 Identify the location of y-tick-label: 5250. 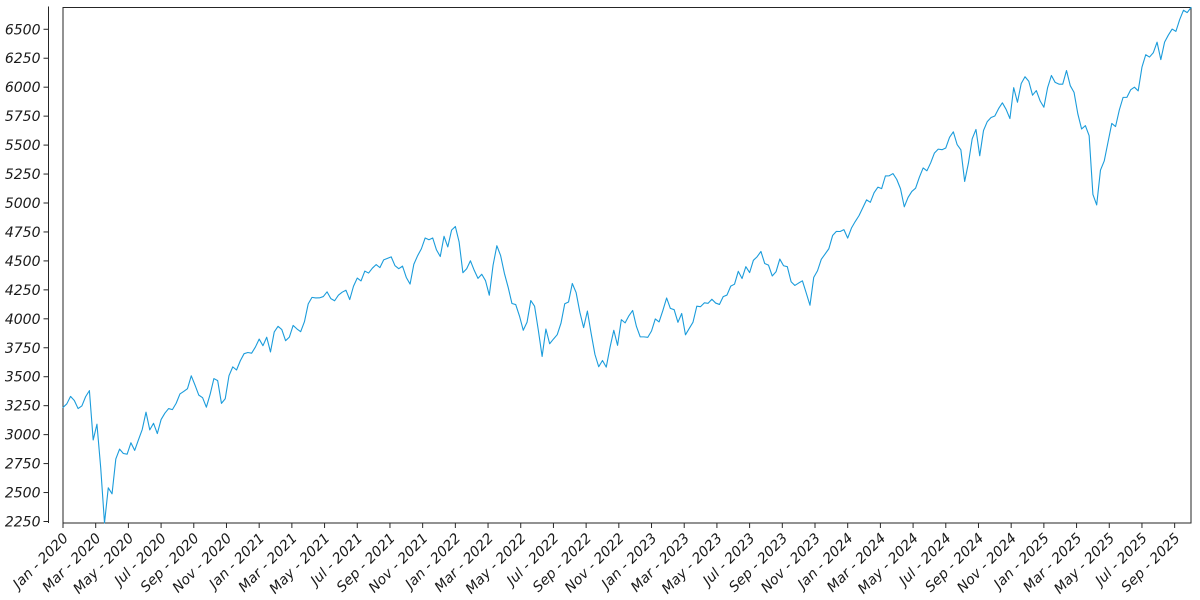
(23, 175).